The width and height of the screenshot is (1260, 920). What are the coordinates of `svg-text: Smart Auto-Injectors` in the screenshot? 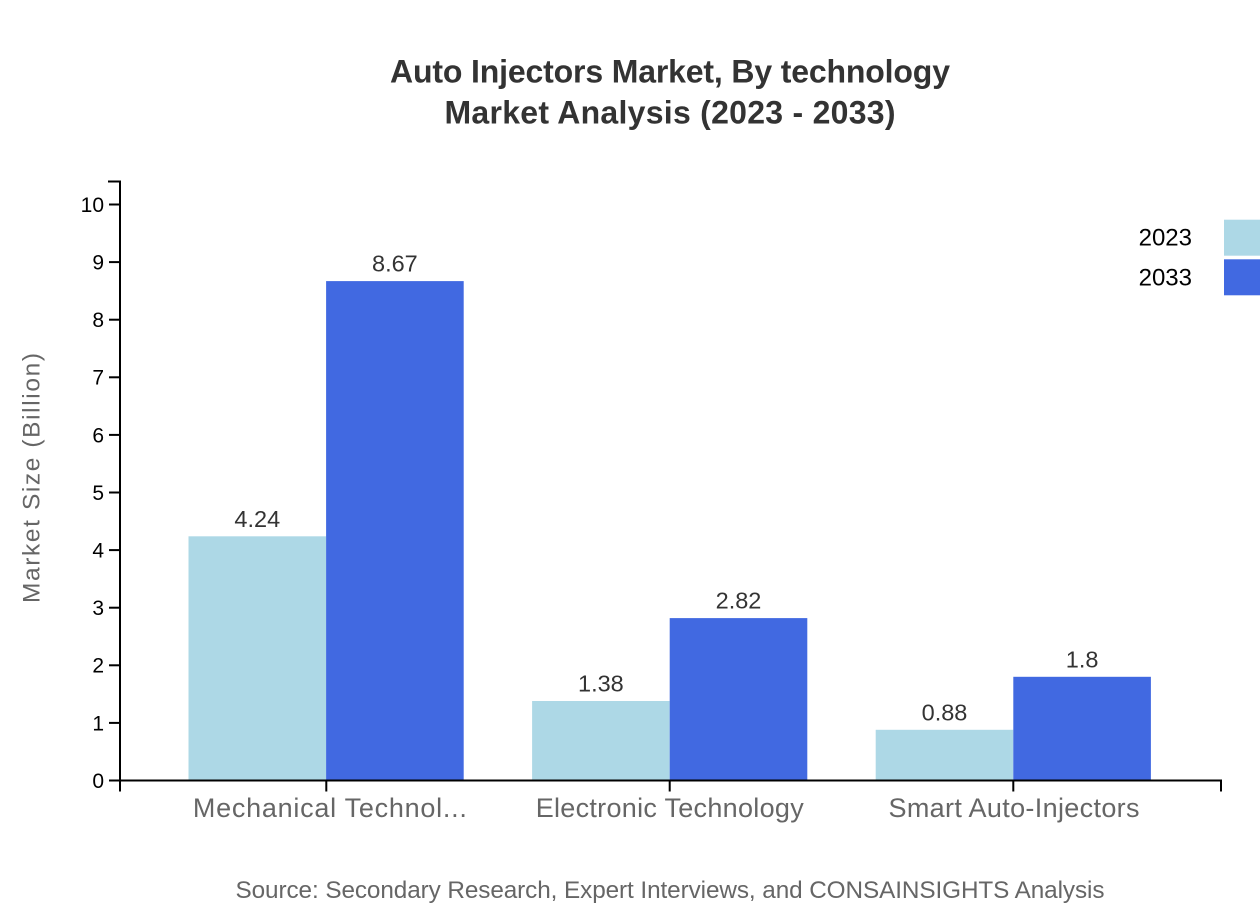 It's located at (1014, 808).